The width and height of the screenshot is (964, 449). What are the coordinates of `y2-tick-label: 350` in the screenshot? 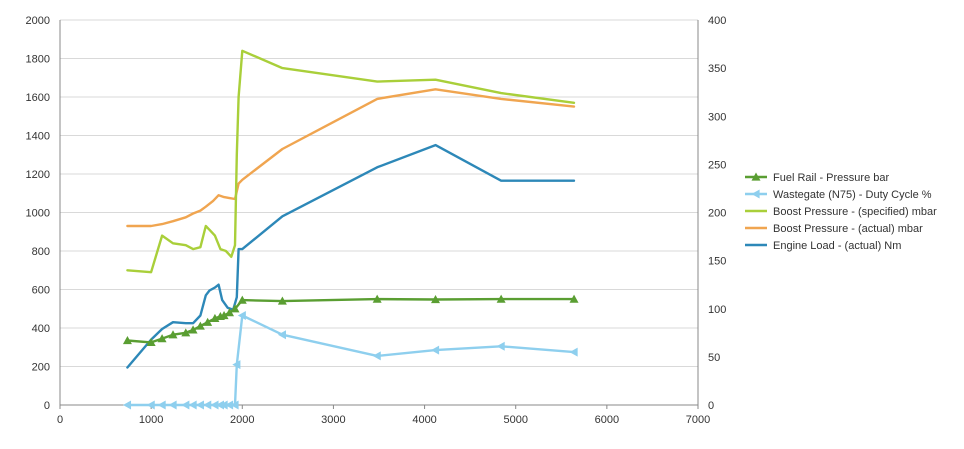 It's located at (717, 69).